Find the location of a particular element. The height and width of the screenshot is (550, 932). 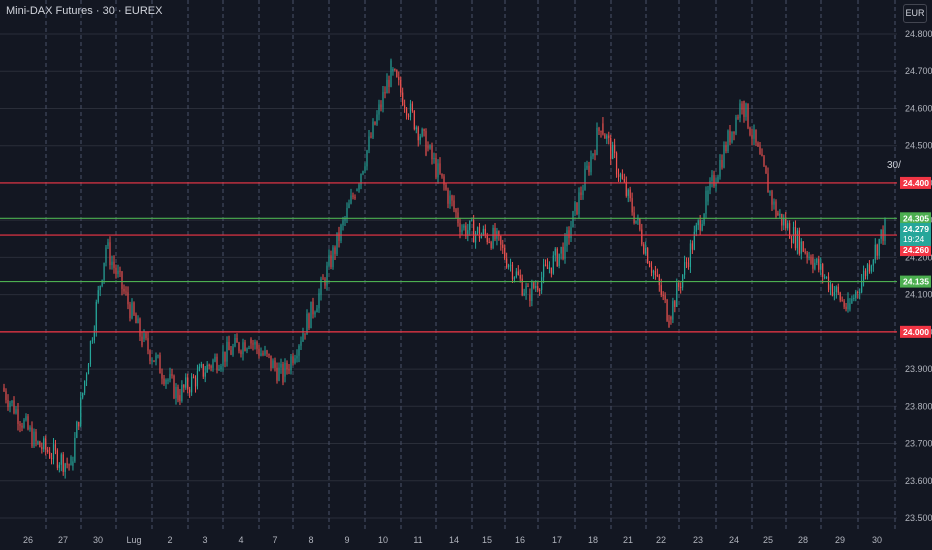

x-tick-label: 26 is located at coordinates (28, 540).